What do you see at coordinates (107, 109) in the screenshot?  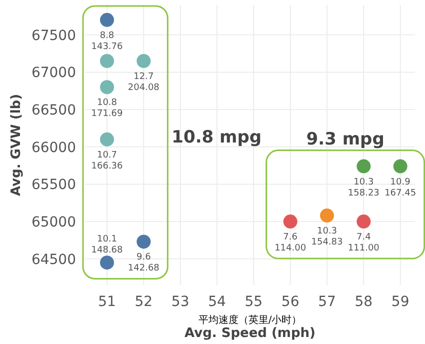 I see `data-label: 10.8 171.69` at bounding box center [107, 109].